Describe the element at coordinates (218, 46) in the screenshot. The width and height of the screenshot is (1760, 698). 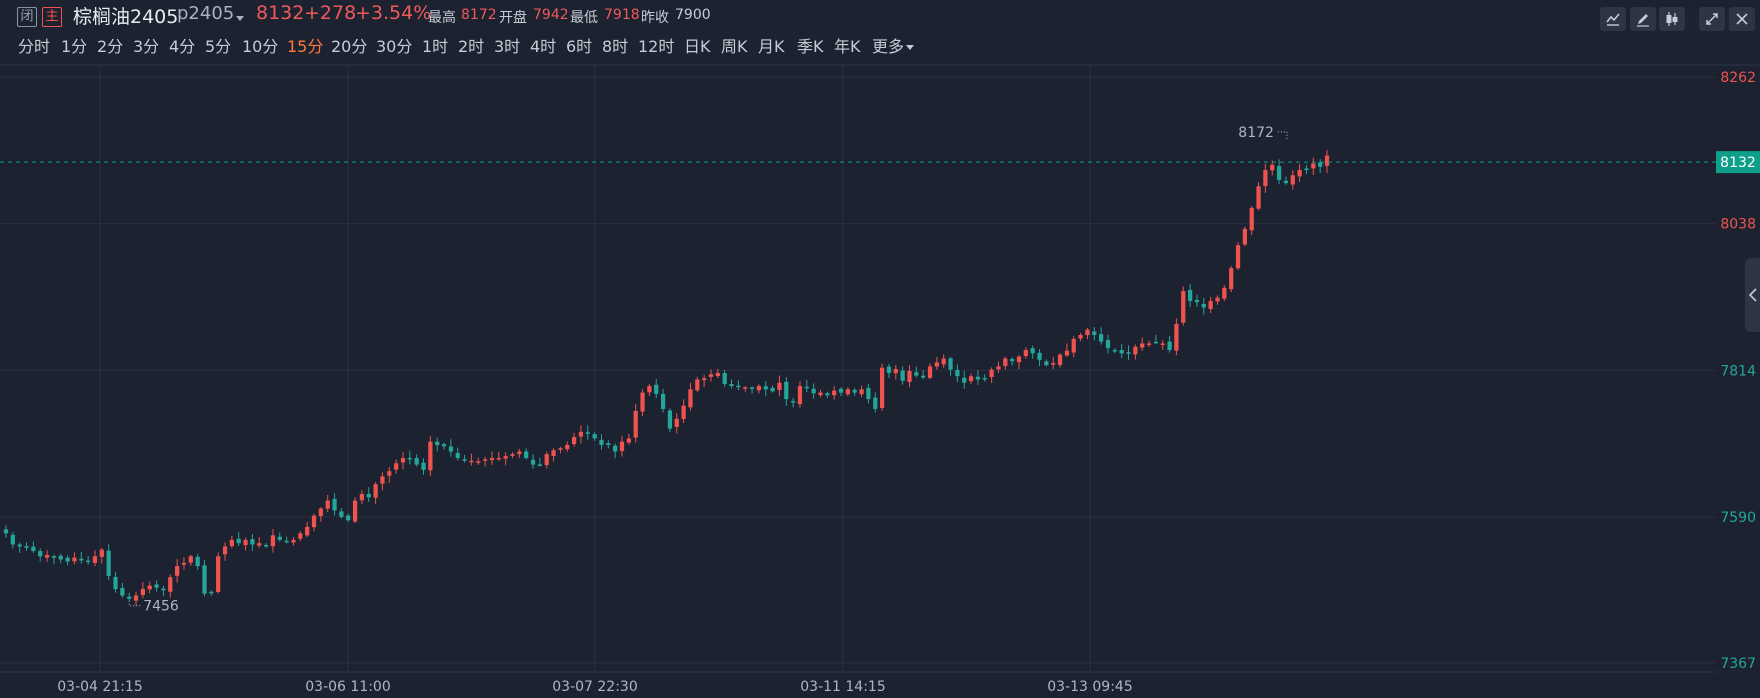
I see `period-tab: 5分` at that location.